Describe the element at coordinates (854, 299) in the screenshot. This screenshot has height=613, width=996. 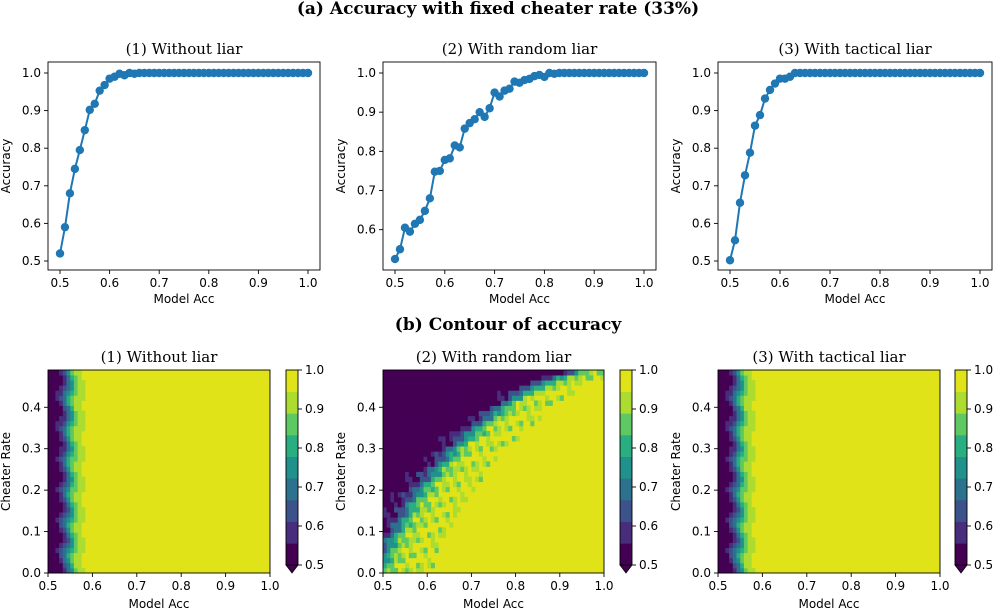
I see `x-axis-label: Model Acc` at that location.